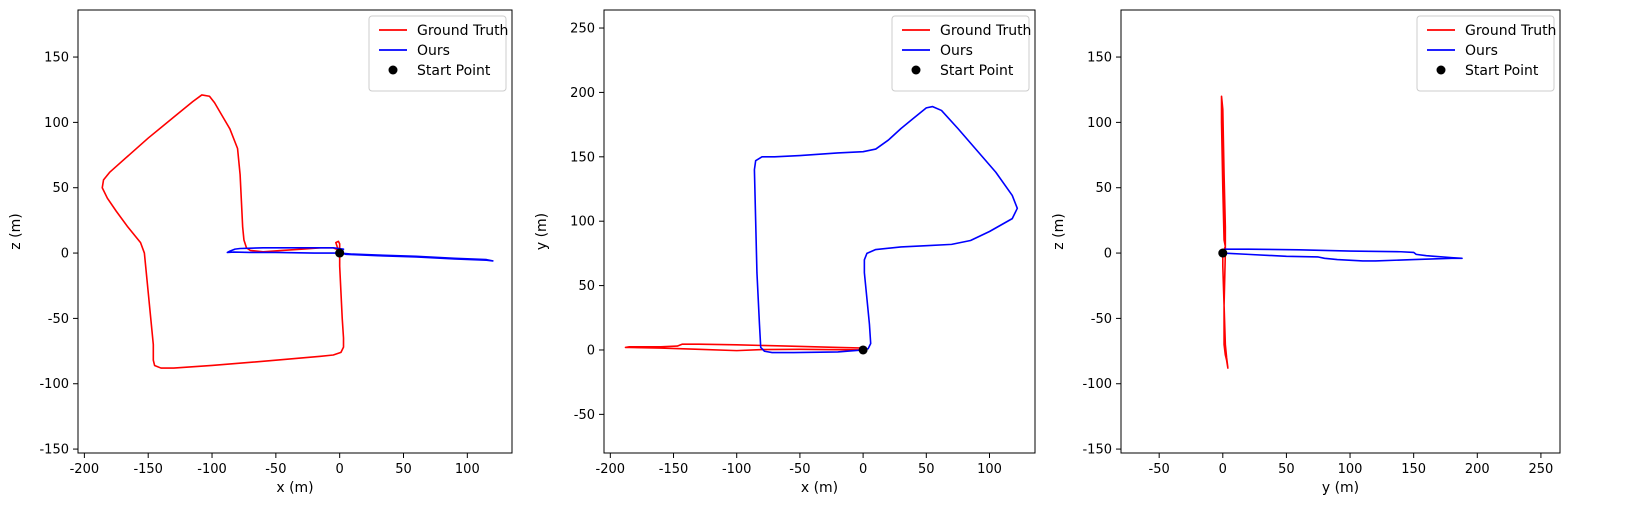 This screenshot has height=525, width=1637. I want to click on y-tick-label: 250, so click(582, 29).